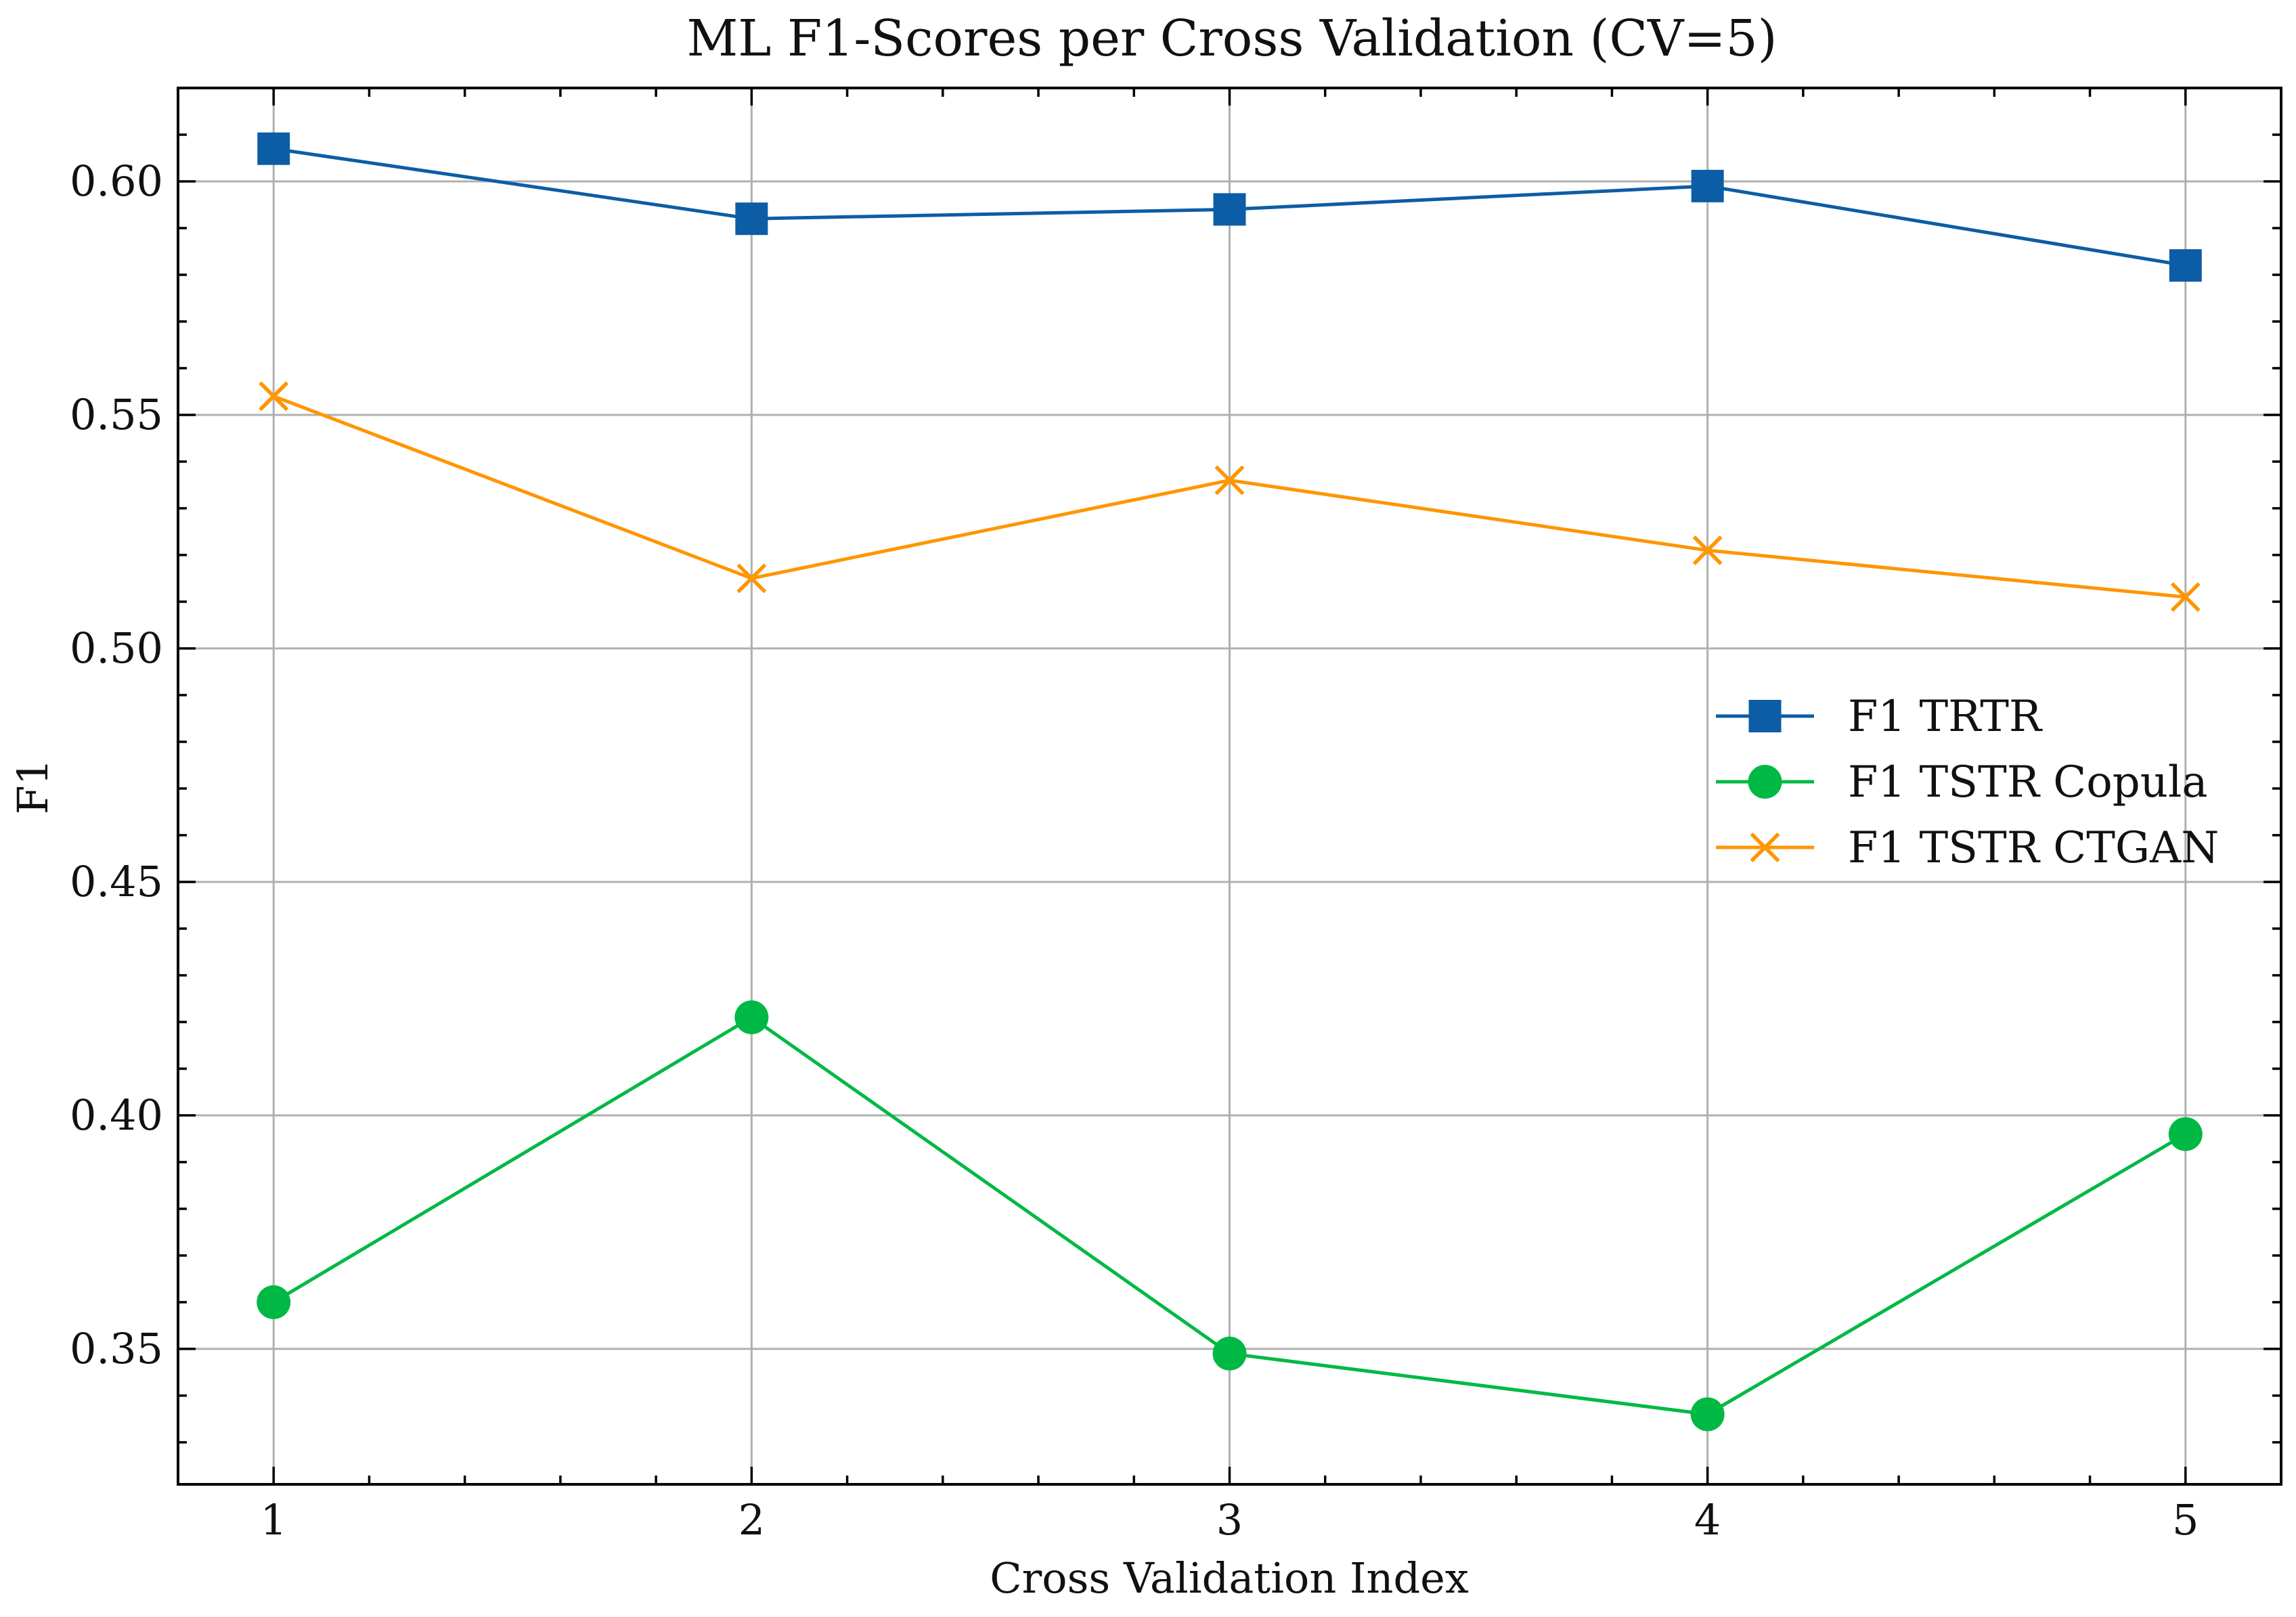 The height and width of the screenshot is (1617, 2296). What do you see at coordinates (117, 648) in the screenshot?
I see `y-tick-label: 0.50` at bounding box center [117, 648].